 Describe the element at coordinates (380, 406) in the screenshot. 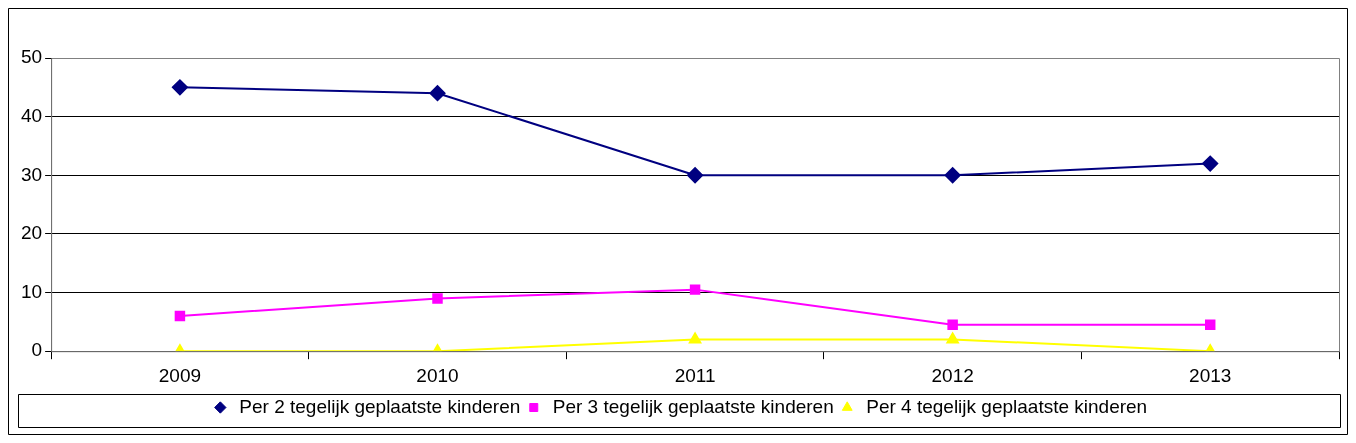

I see `legend-label: Per 2 tegelijk geplaatste kinderen` at that location.